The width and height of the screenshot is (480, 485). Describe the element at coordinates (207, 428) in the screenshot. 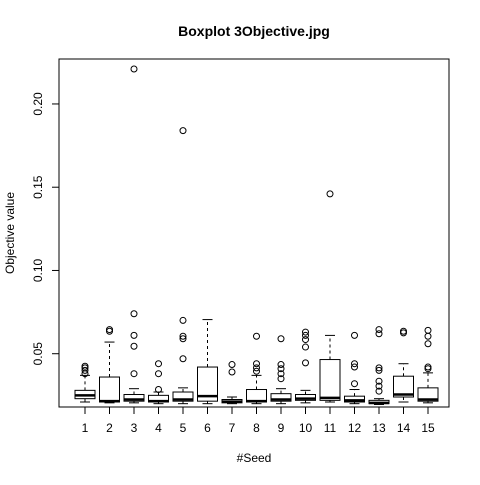

I see `x-tick-label: 6` at that location.